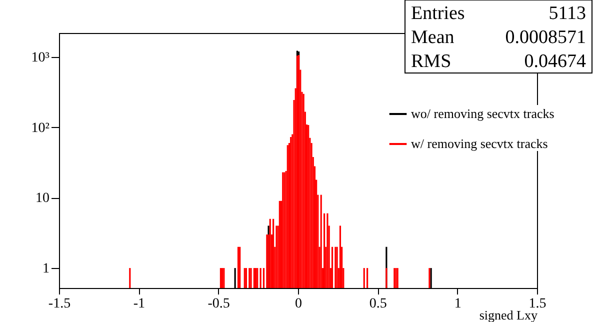 The width and height of the screenshot is (596, 322). What do you see at coordinates (458, 304) in the screenshot?
I see `x-tick-label: 1` at bounding box center [458, 304].